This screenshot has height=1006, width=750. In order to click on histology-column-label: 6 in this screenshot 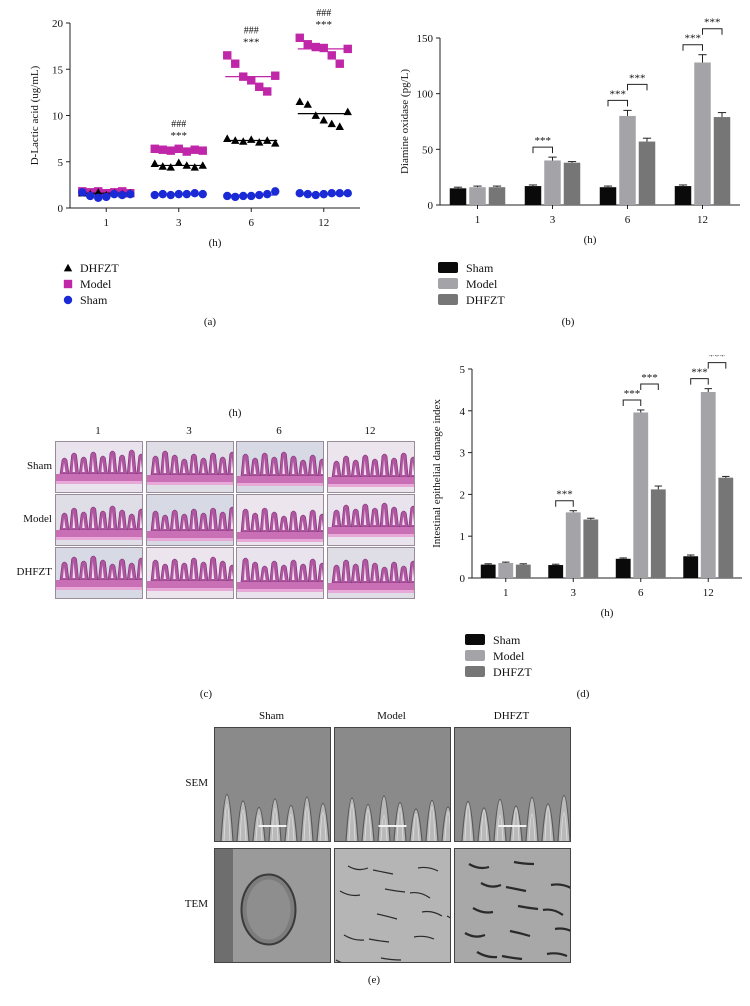, I will do `click(279, 431)`.